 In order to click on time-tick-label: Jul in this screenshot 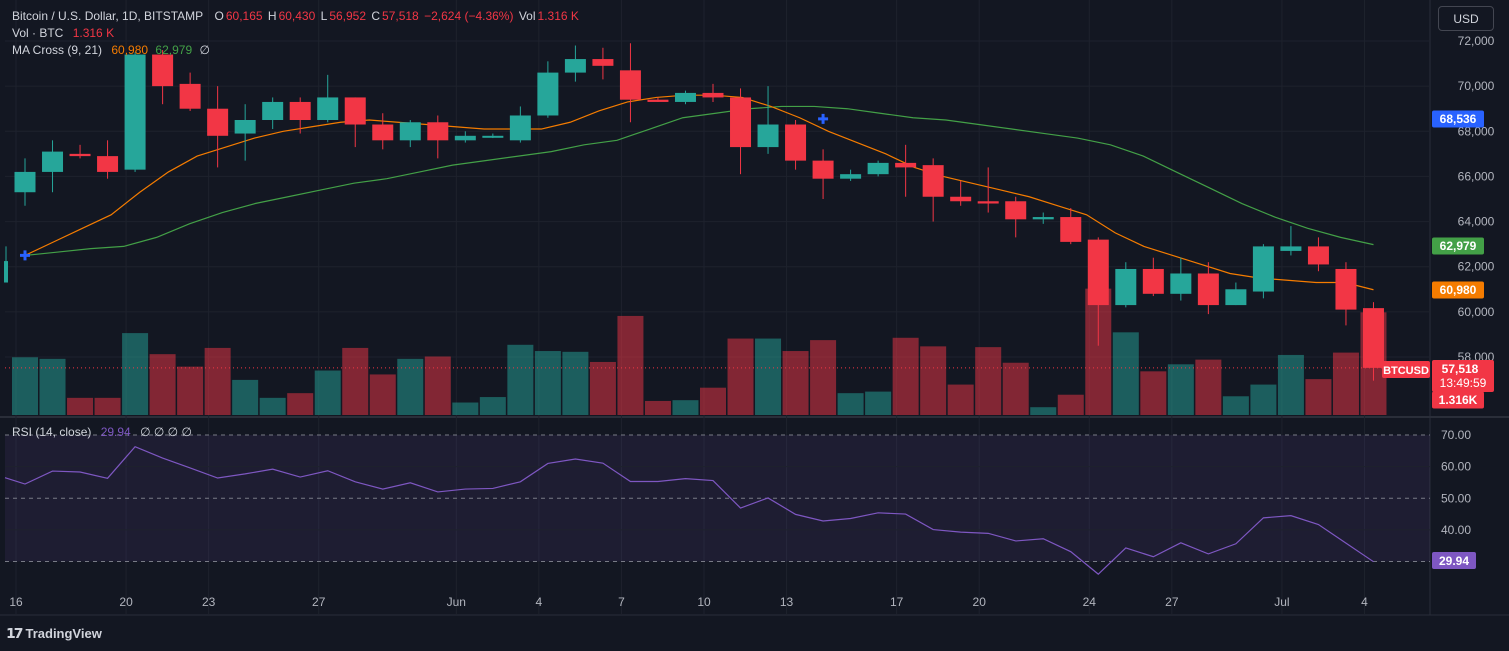, I will do `click(1281, 602)`.